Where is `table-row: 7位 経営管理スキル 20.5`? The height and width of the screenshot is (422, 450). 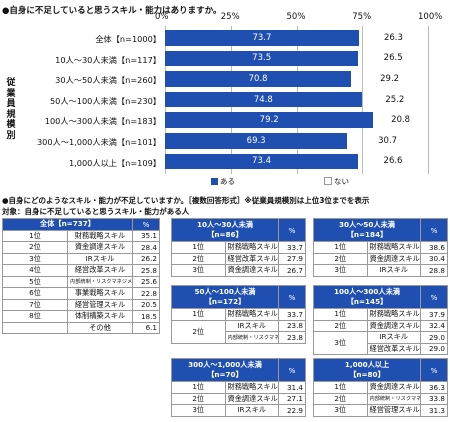 table-row: 7位 経営管理スキル 20.5 is located at coordinates (81, 304).